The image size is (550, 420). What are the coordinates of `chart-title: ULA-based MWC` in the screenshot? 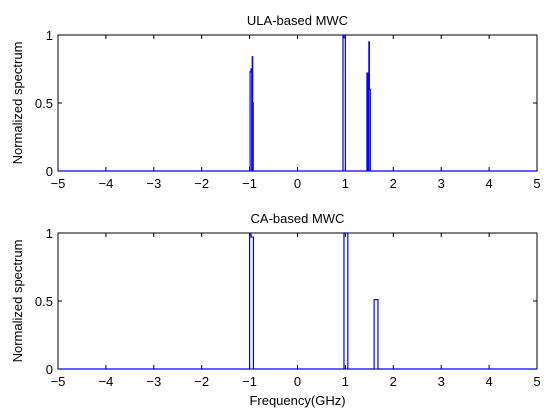 It's located at (297, 20).